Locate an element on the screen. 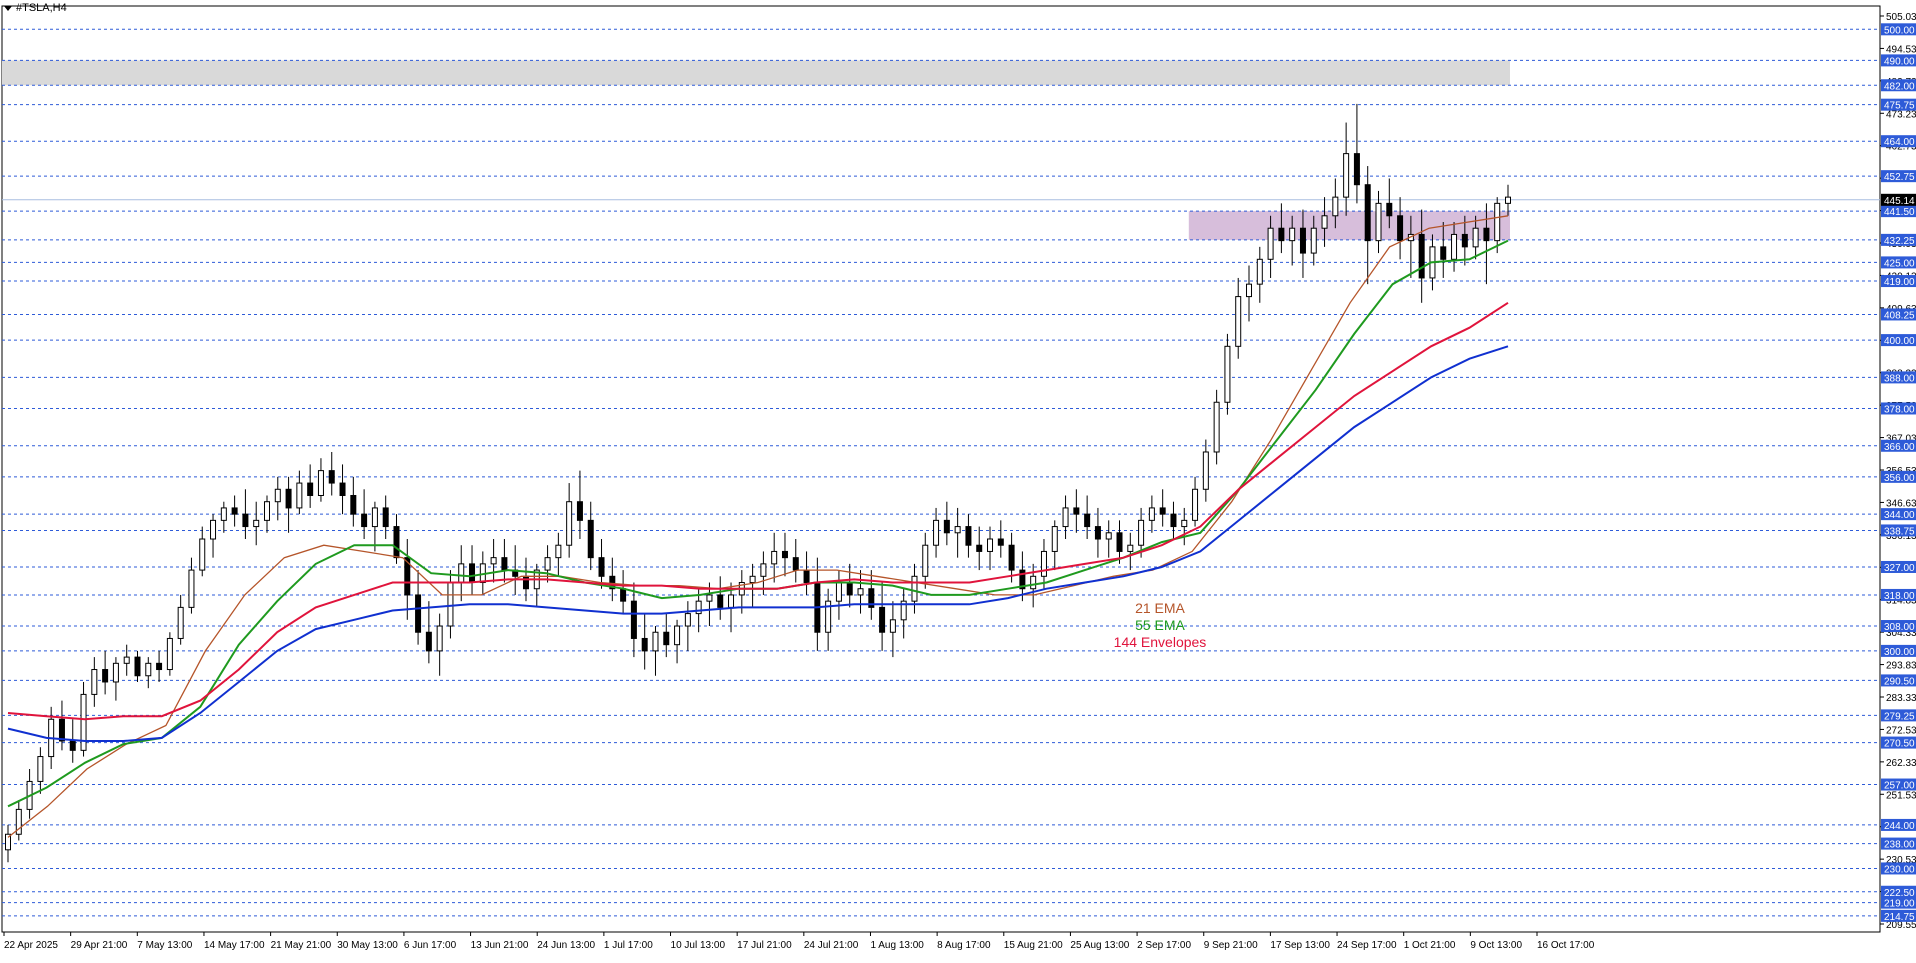 The image size is (1916, 963). y-tick-label: 293.83 is located at coordinates (1901, 666).